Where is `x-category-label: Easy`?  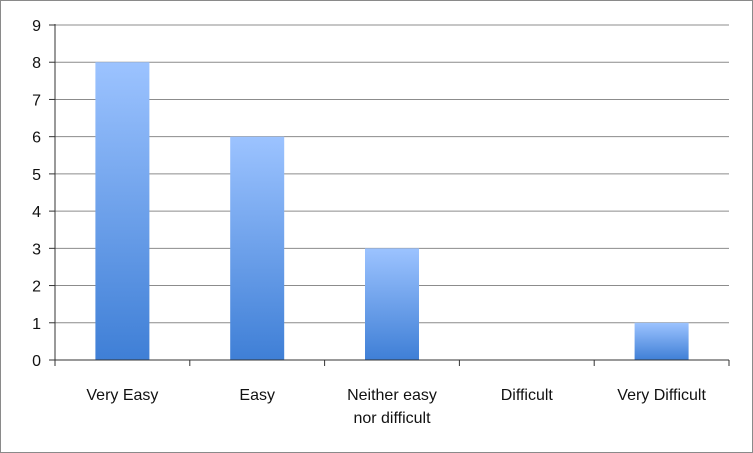
x-category-label: Easy is located at coordinates (257, 395).